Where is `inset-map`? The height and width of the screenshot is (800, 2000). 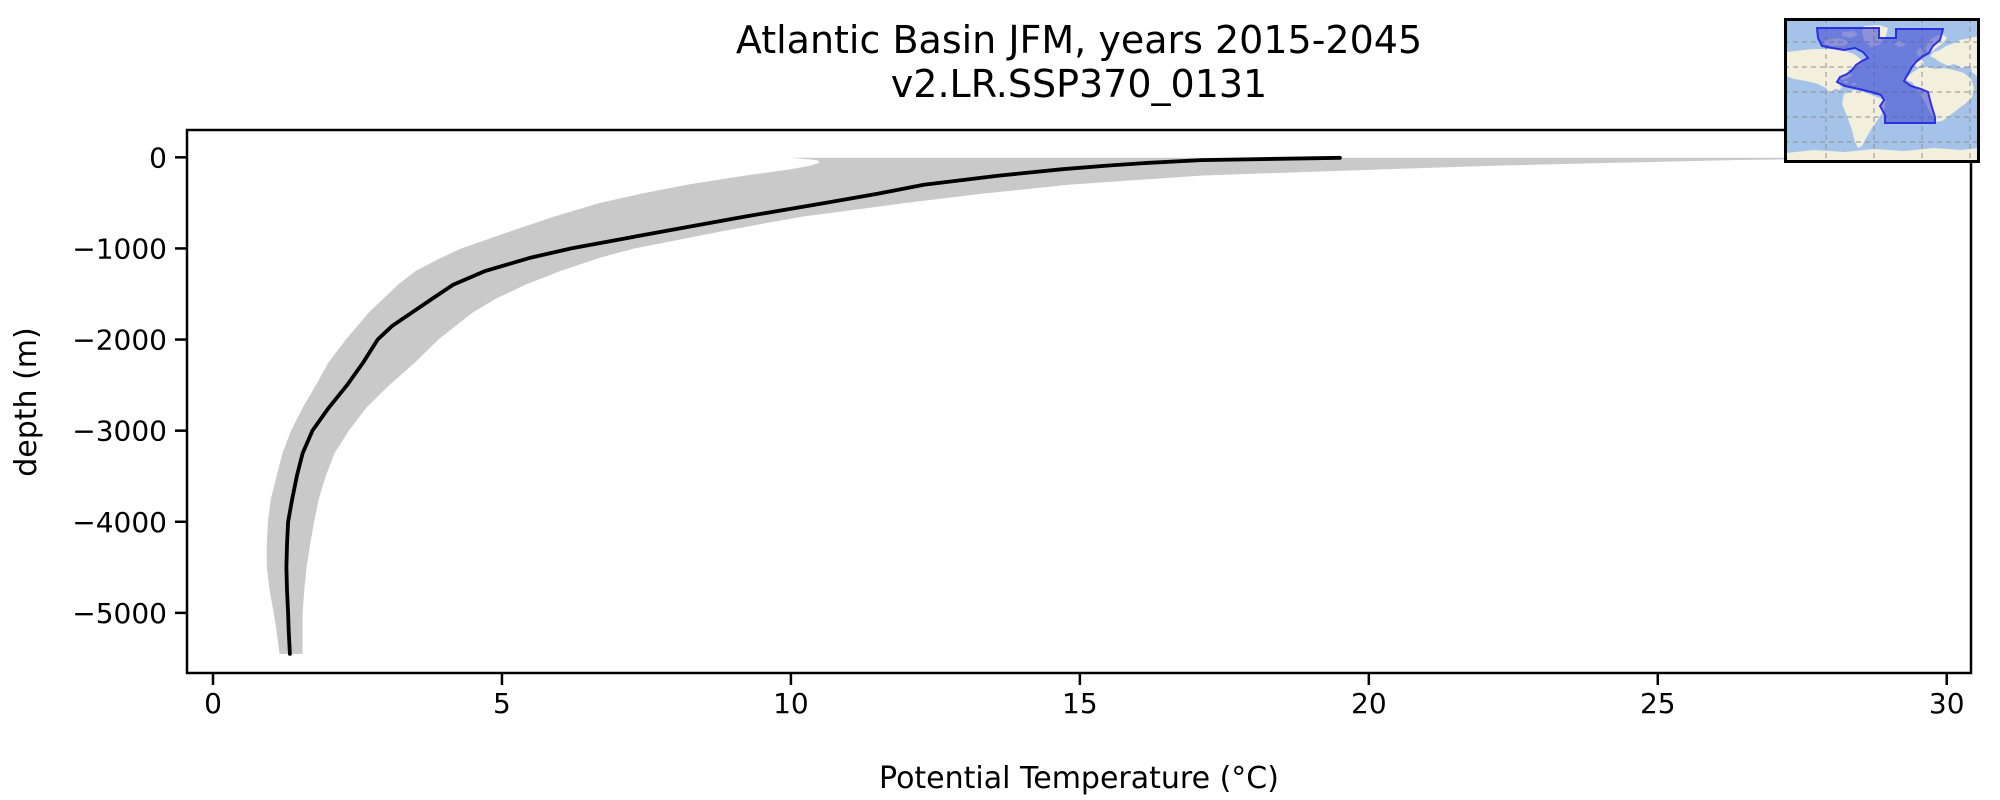 inset-map is located at coordinates (1882, 90).